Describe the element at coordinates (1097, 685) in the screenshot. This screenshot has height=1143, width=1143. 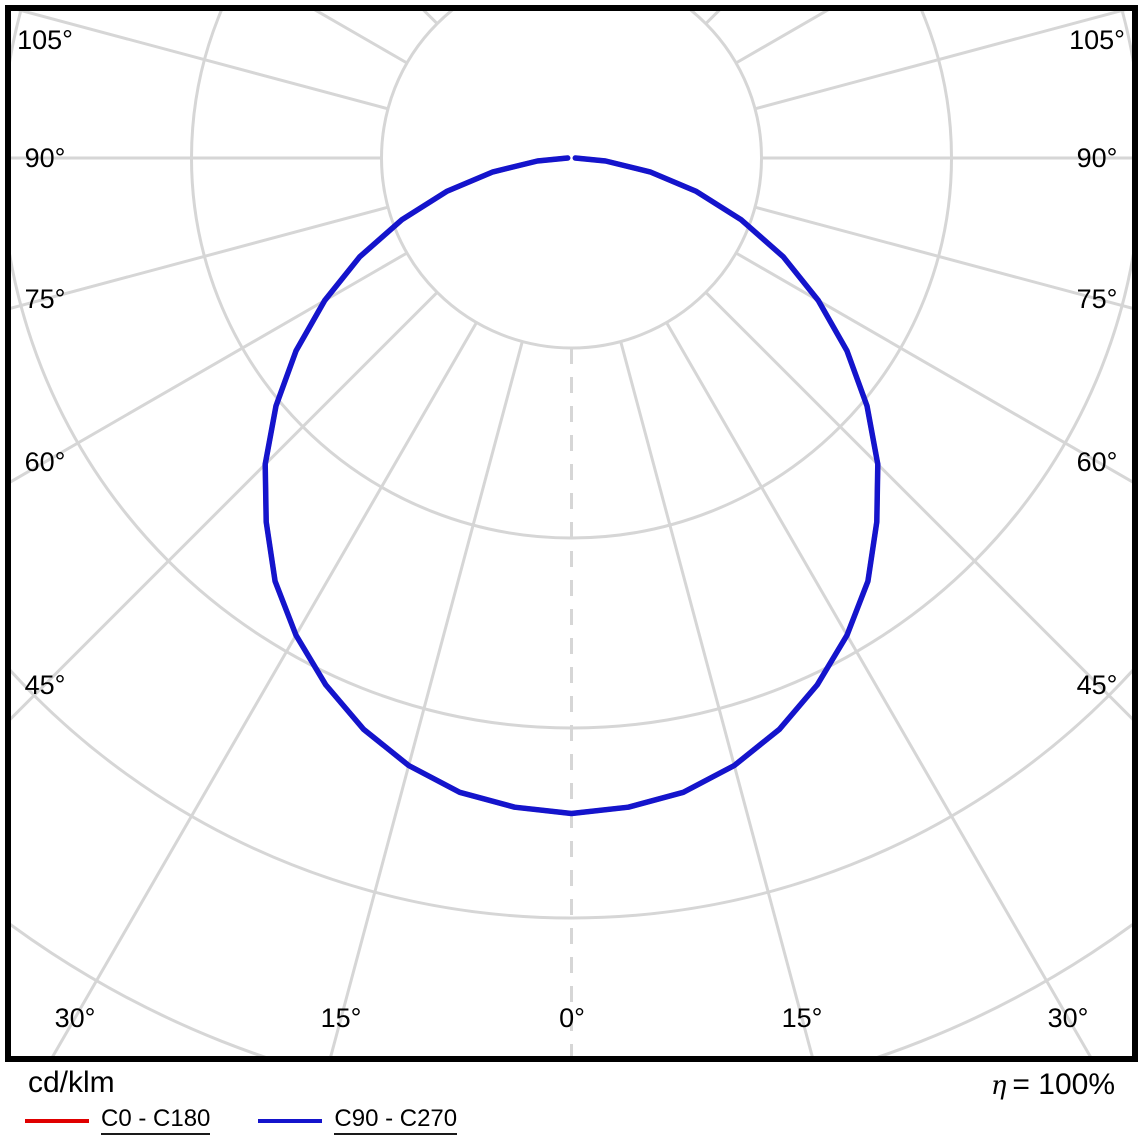
I see `angle-label-45-right: 45°` at that location.